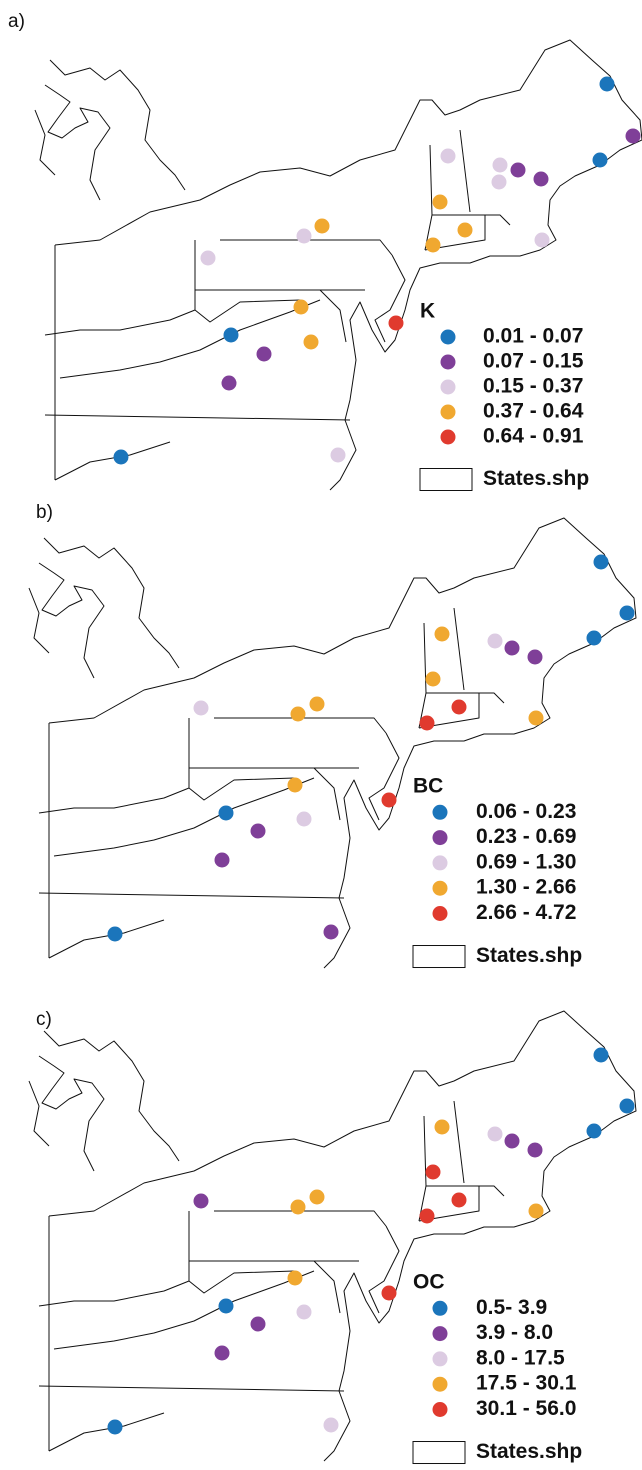 This screenshot has height=1470, width=642. I want to click on legend-label: 17.5 - 30.1, so click(526, 1383).